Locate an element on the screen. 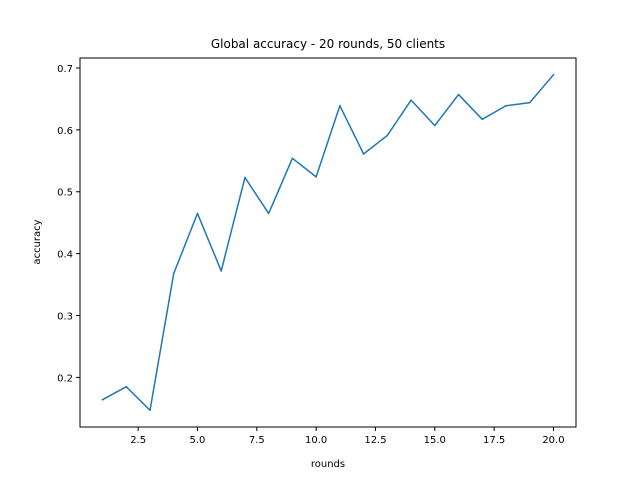 The width and height of the screenshot is (640, 480). y-tick-label: 0.3 is located at coordinates (65, 317).